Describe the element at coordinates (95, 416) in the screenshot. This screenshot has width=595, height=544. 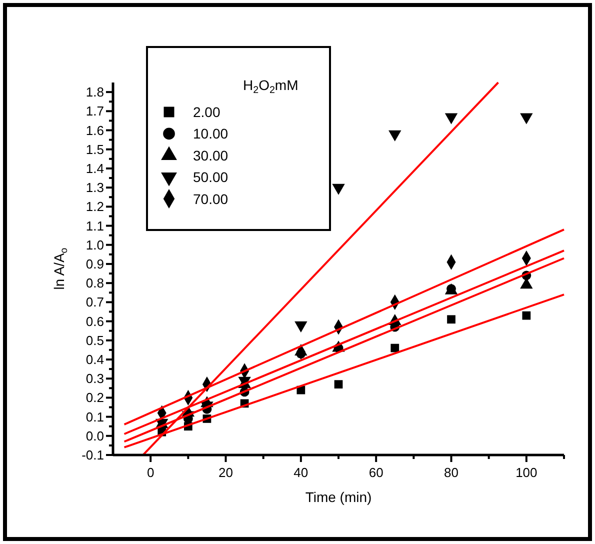
I see `y-tick-label: 0.1` at that location.